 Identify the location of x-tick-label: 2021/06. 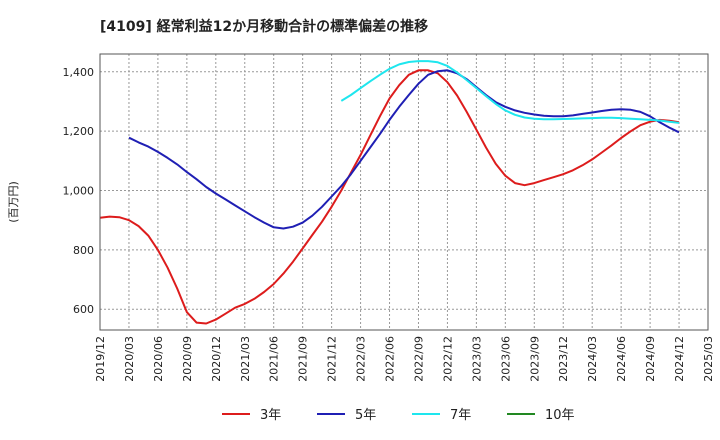
(274, 359).